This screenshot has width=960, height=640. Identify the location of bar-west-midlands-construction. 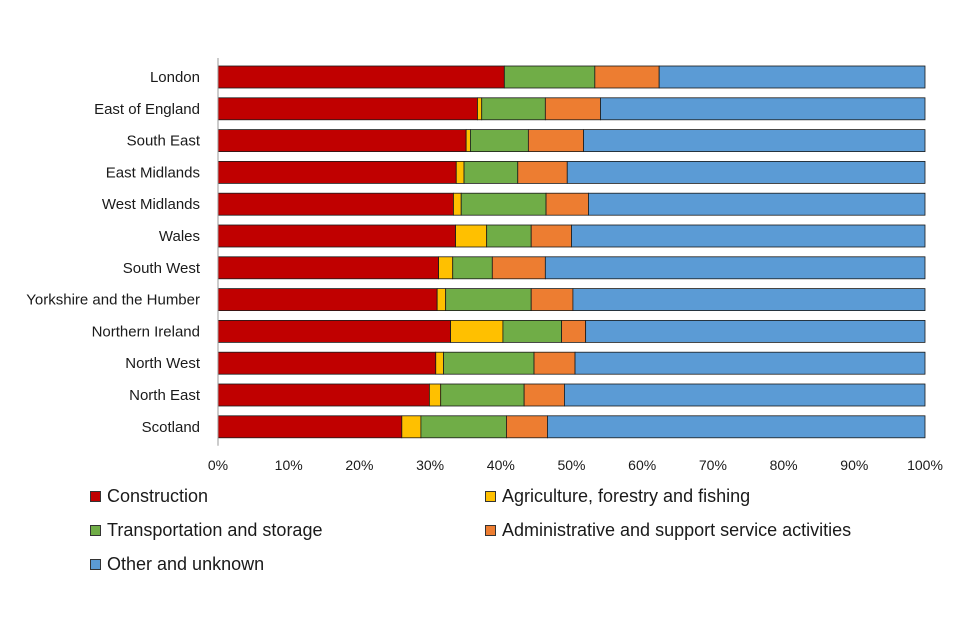
(335, 204).